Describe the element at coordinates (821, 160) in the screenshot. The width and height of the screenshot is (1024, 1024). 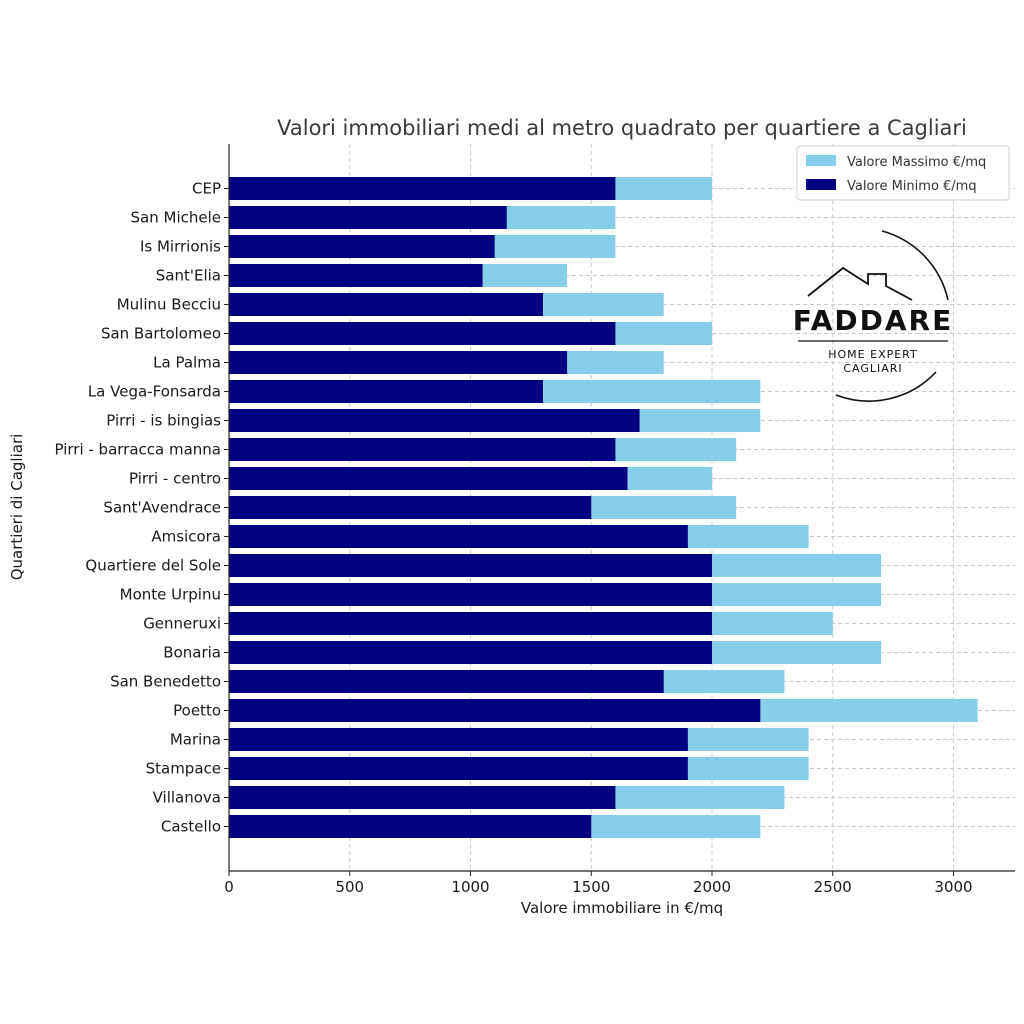
I see `legend-swatch-max` at that location.